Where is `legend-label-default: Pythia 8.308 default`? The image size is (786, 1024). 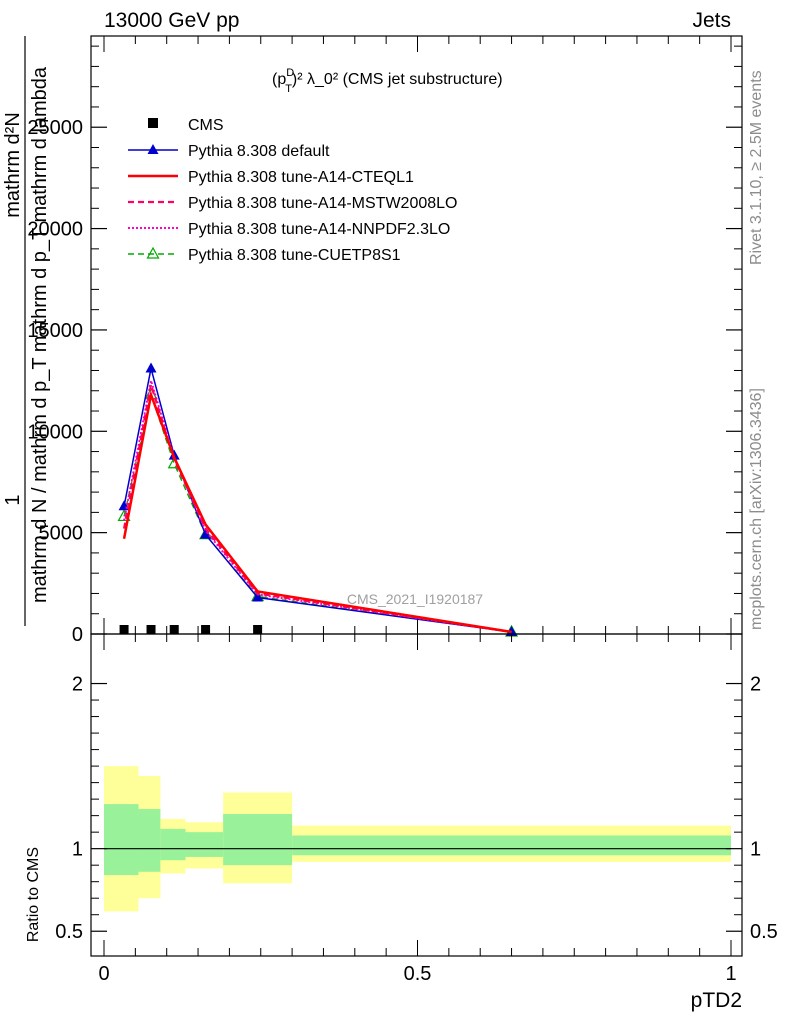 legend-label-default: Pythia 8.308 default is located at coordinates (259, 151).